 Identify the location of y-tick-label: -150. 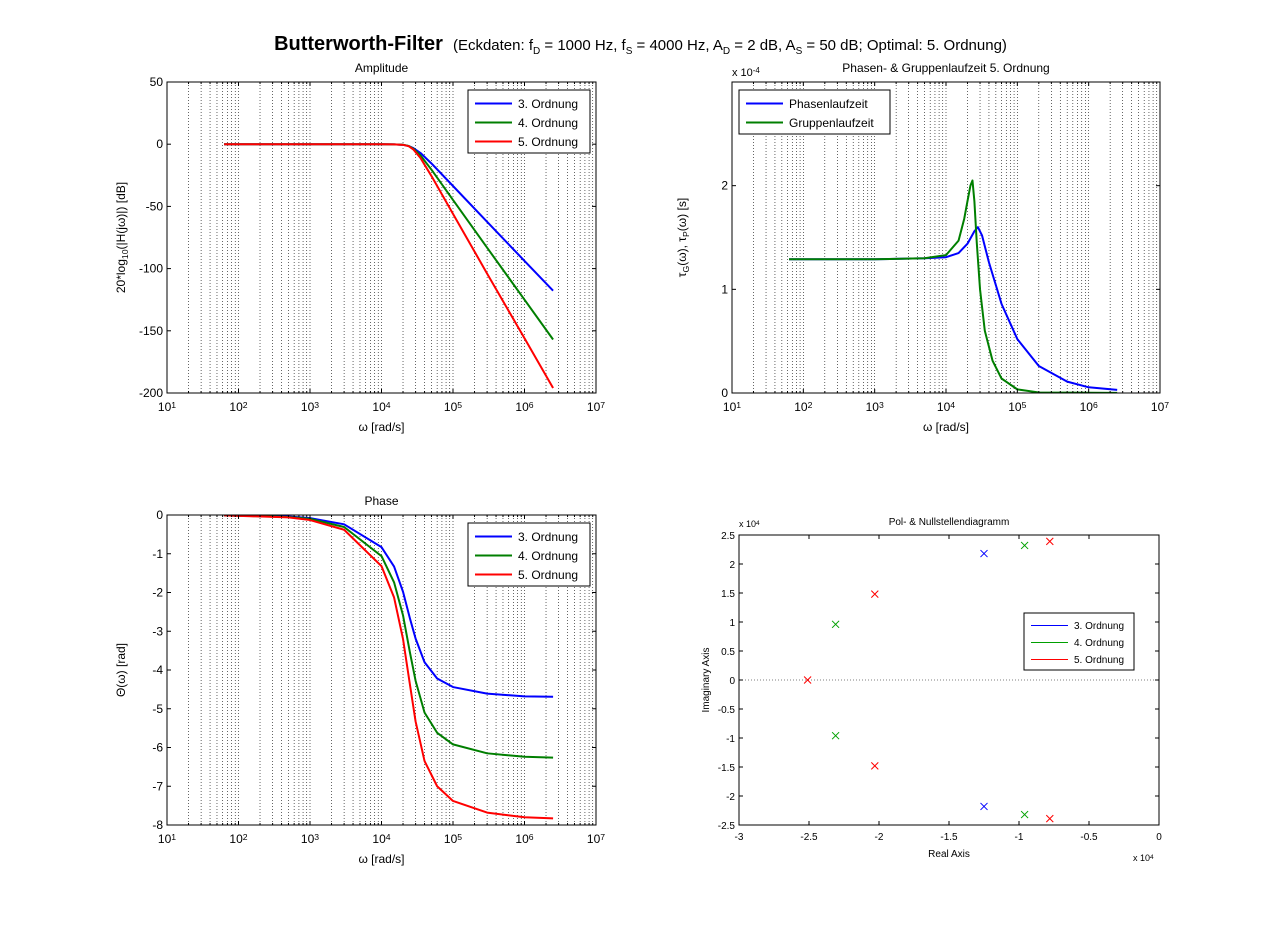
(151, 331).